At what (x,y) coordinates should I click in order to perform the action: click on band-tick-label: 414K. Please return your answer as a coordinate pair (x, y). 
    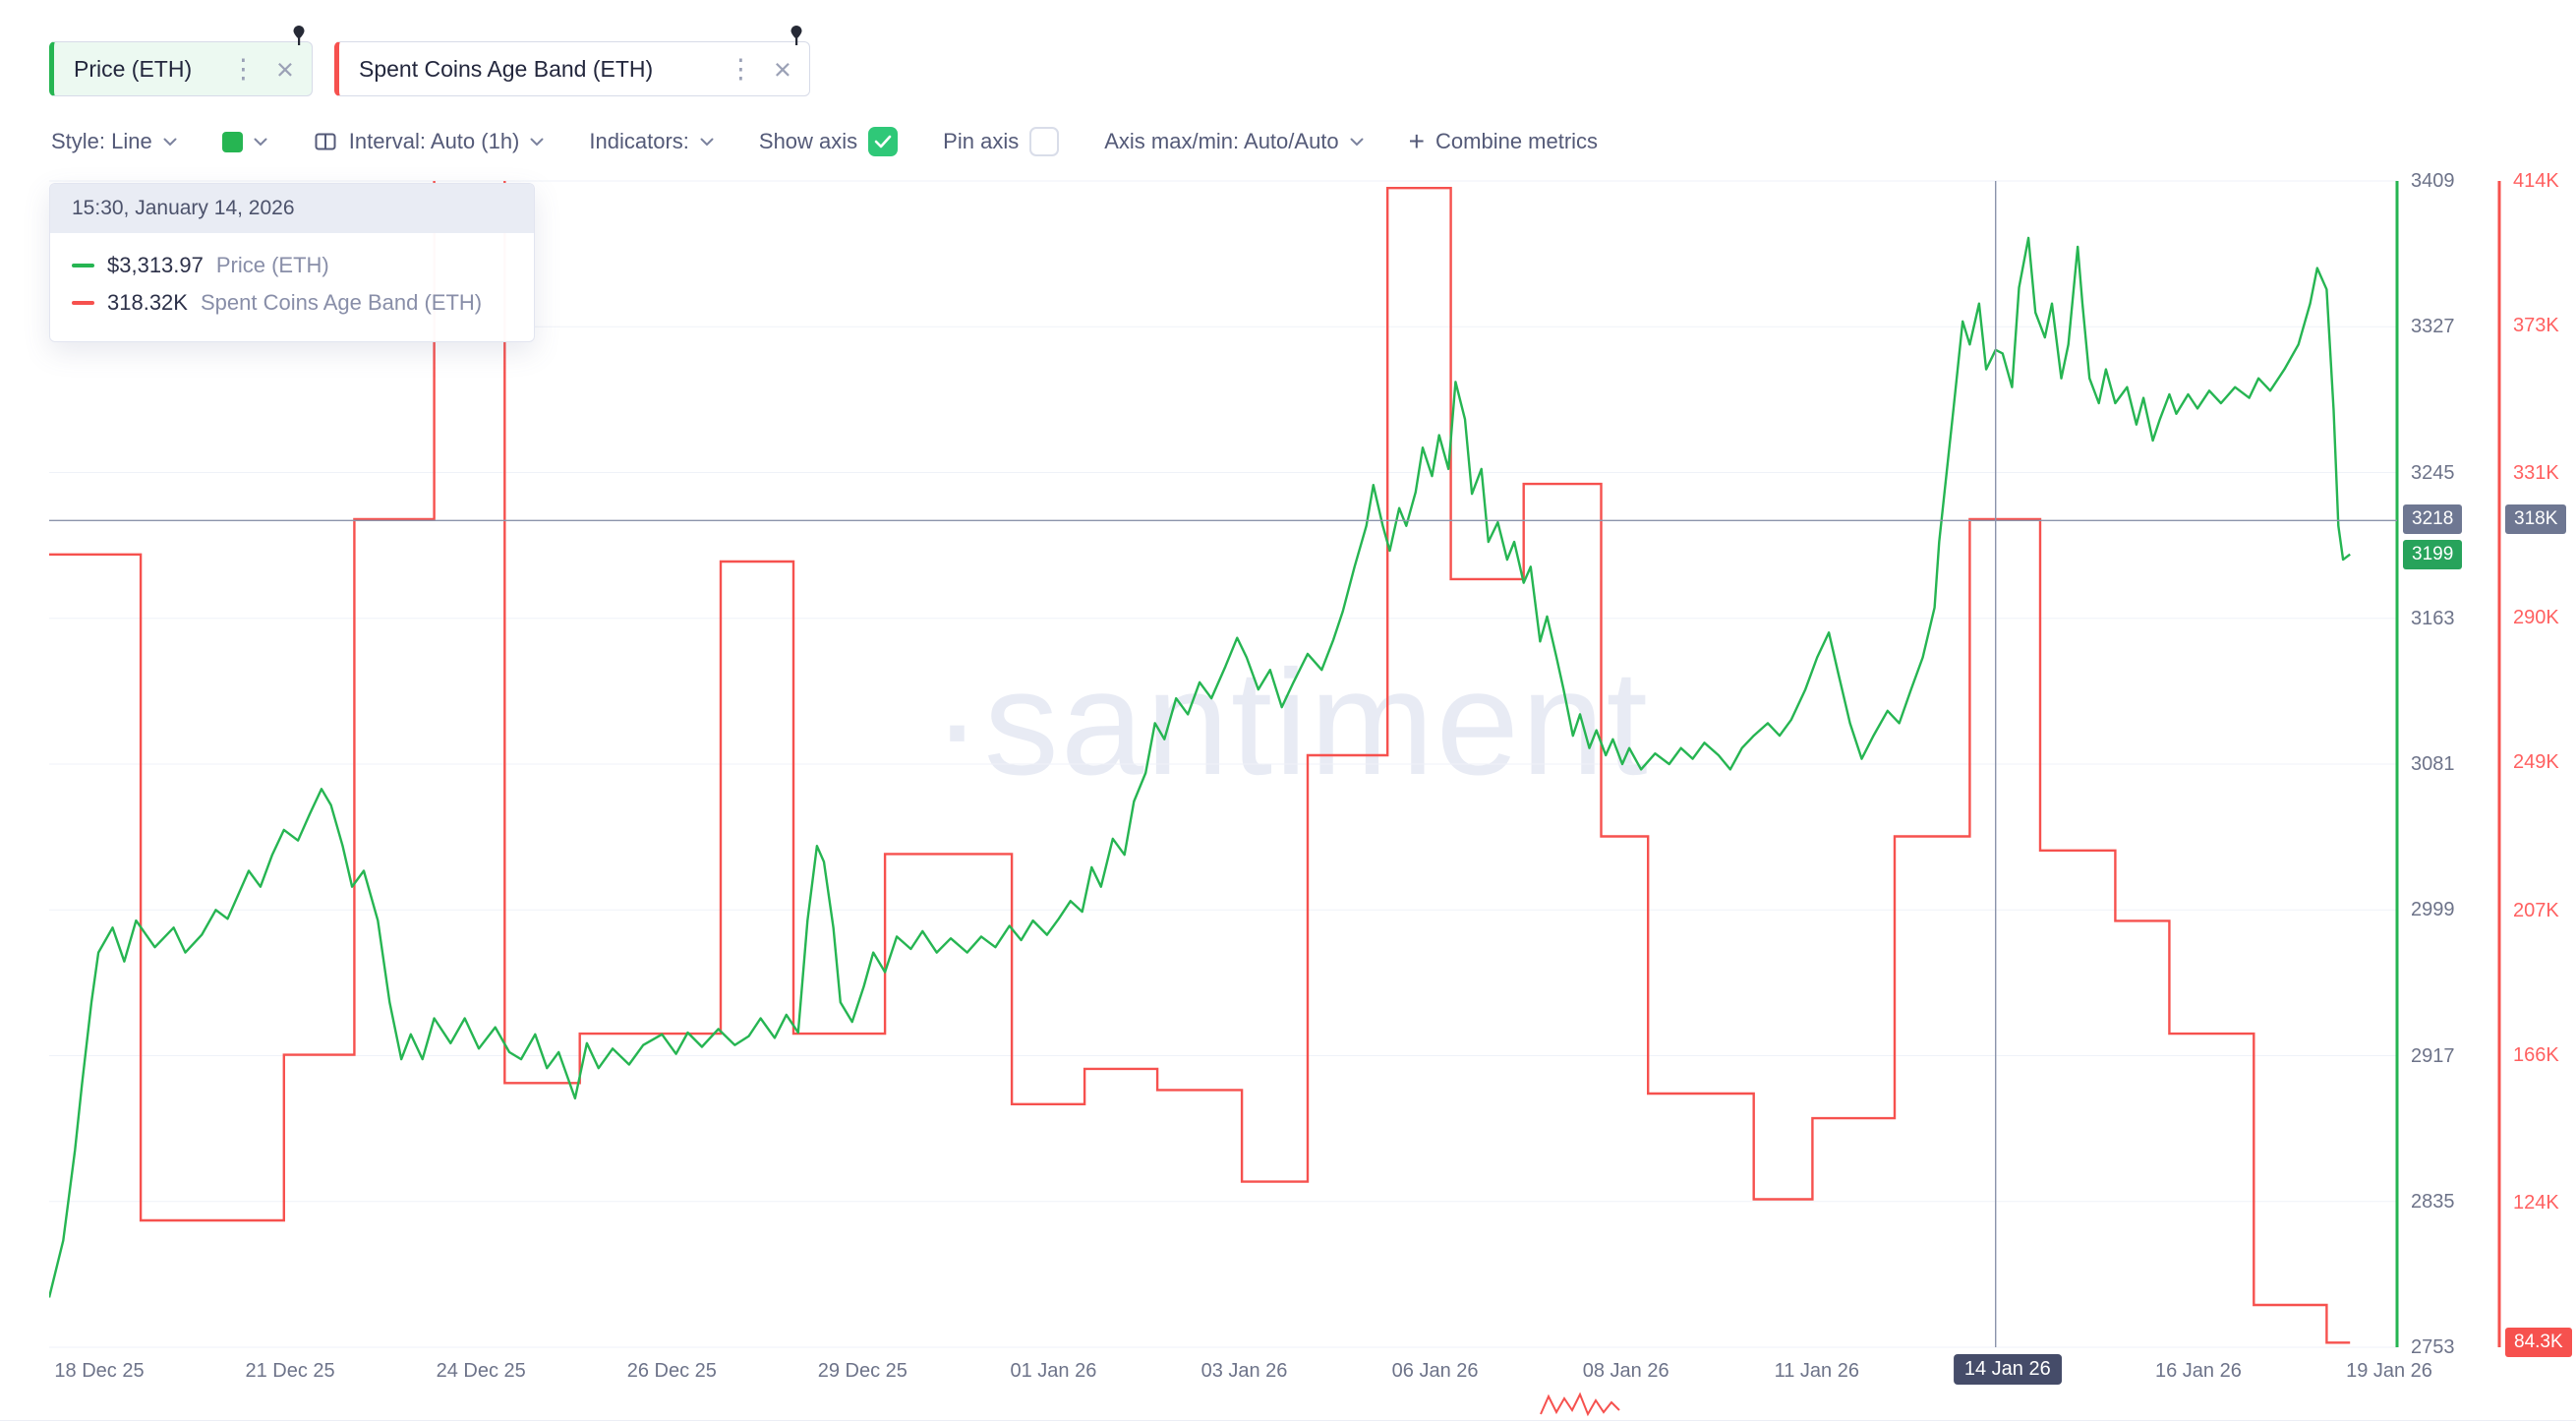
    Looking at the image, I should click on (2536, 181).